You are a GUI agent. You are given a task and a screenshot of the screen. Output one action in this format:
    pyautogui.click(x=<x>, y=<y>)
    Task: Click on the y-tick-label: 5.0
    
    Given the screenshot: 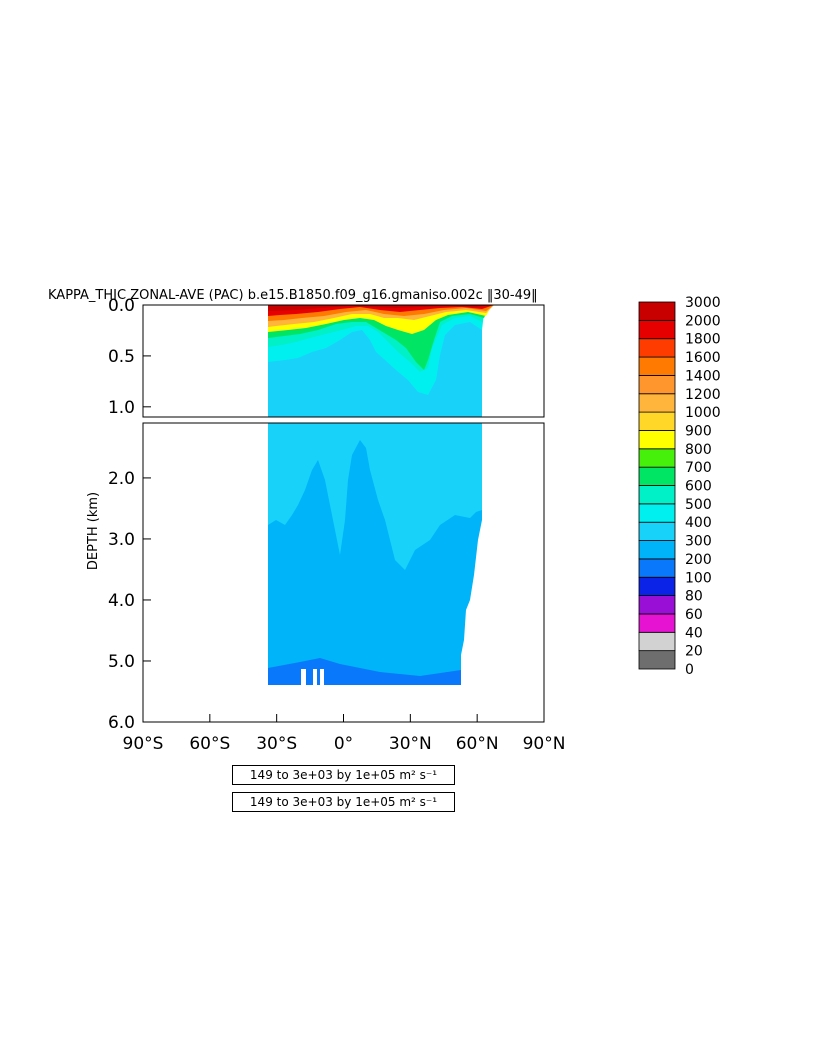 What is the action you would take?
    pyautogui.click(x=121, y=662)
    